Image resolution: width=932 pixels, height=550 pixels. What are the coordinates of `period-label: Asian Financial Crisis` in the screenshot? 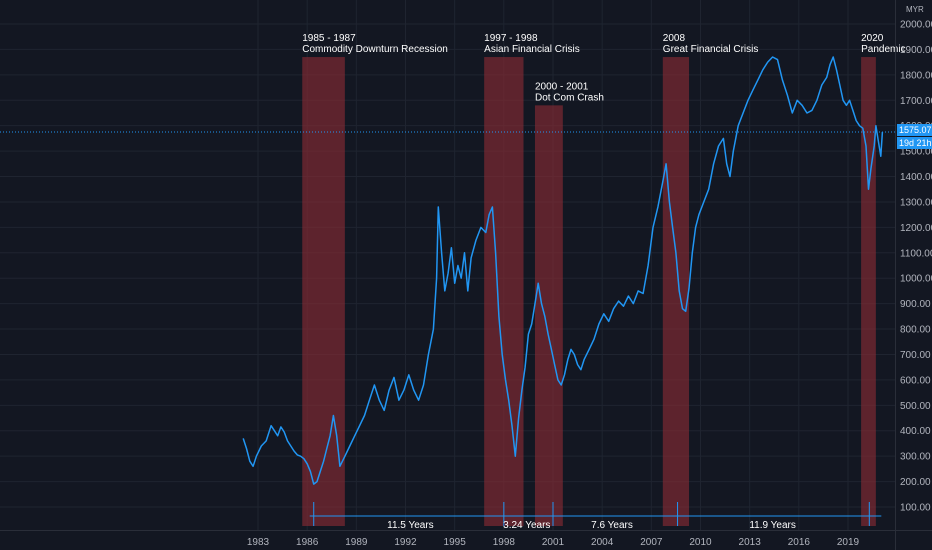 It's located at (532, 49).